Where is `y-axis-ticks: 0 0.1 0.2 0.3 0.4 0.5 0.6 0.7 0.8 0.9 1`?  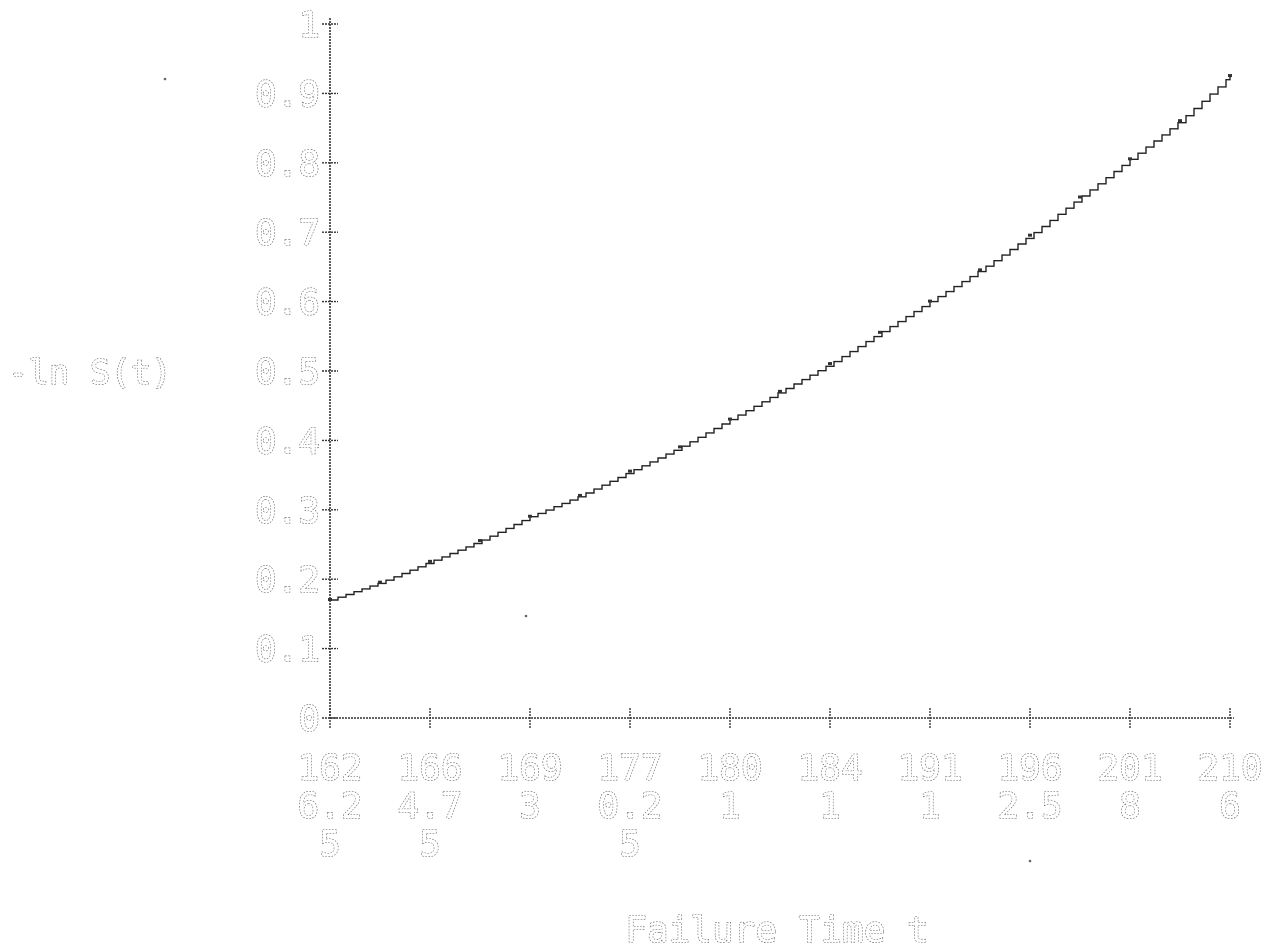 y-axis-ticks: 0 0.1 0.2 0.3 0.4 0.5 0.6 0.7 0.8 0.9 1 is located at coordinates (296, 372).